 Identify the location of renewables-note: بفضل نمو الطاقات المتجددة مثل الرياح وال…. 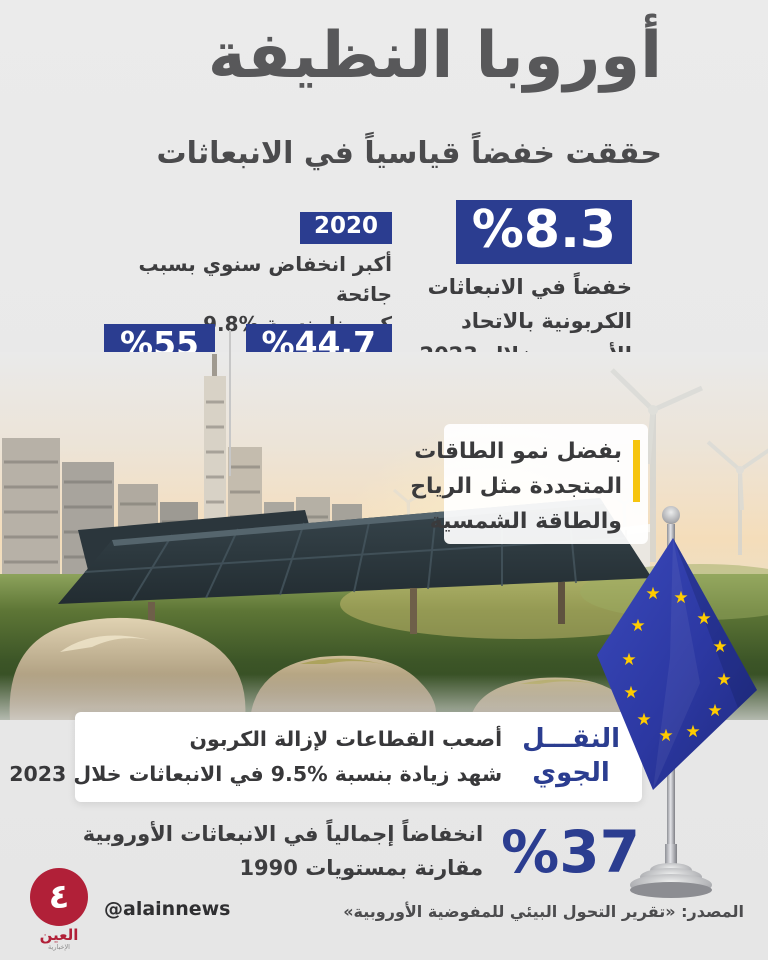
(529, 484).